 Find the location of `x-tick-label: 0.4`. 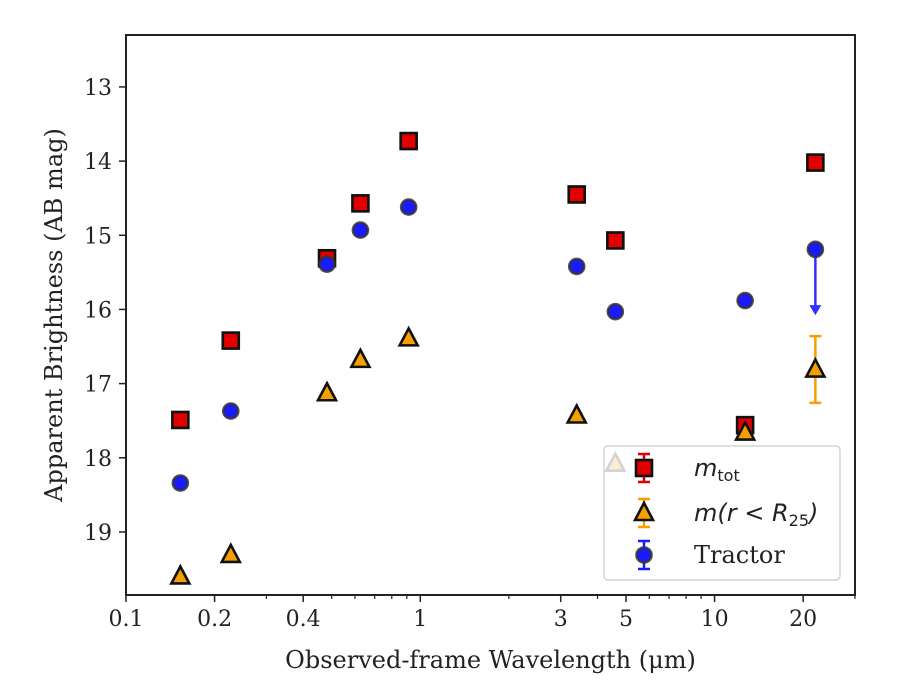

x-tick-label: 0.4 is located at coordinates (303, 619).